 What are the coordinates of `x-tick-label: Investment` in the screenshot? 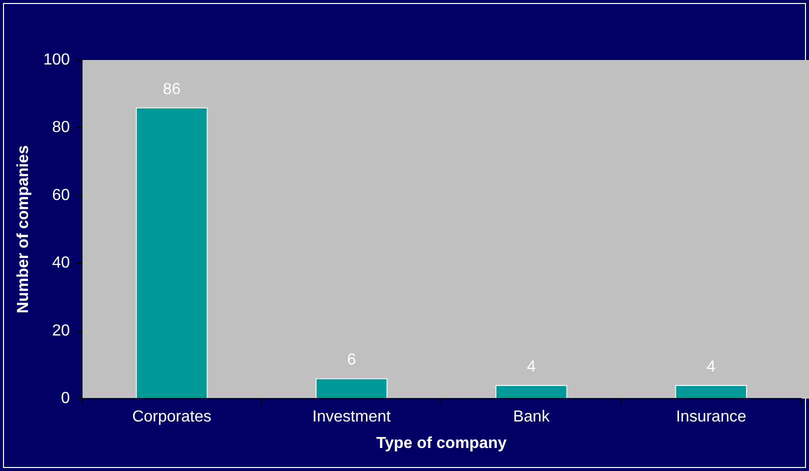 It's located at (352, 417).